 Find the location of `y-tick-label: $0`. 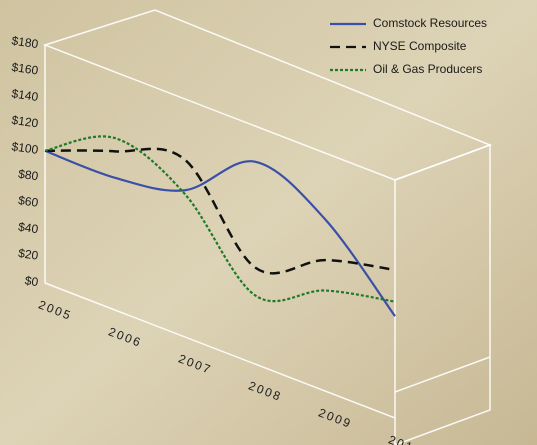

y-tick-label: $0 is located at coordinates (31, 281).